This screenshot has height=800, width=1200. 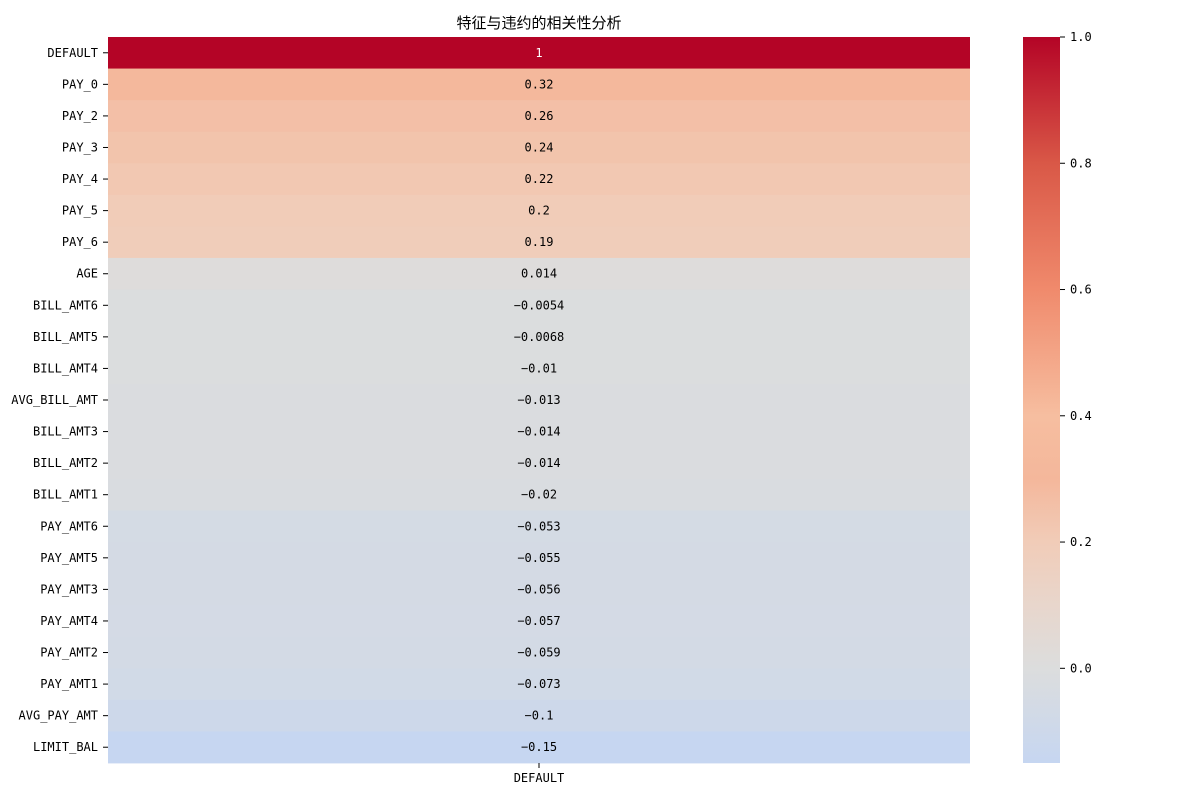 What do you see at coordinates (1081, 416) in the screenshot?
I see `colorbar-tick-label: 0.4` at bounding box center [1081, 416].